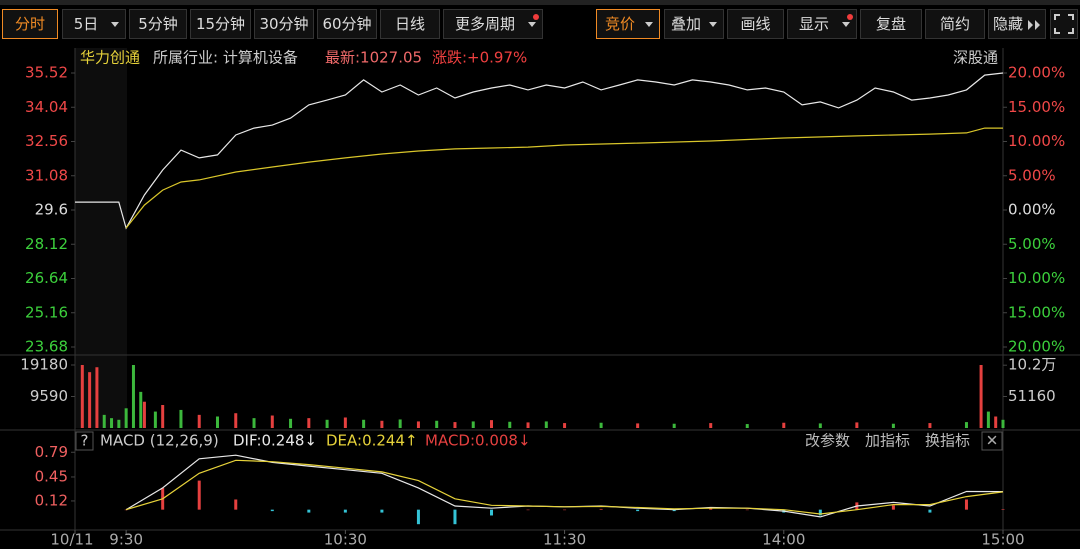  I want to click on stock-name: 华力创通, so click(110, 58).